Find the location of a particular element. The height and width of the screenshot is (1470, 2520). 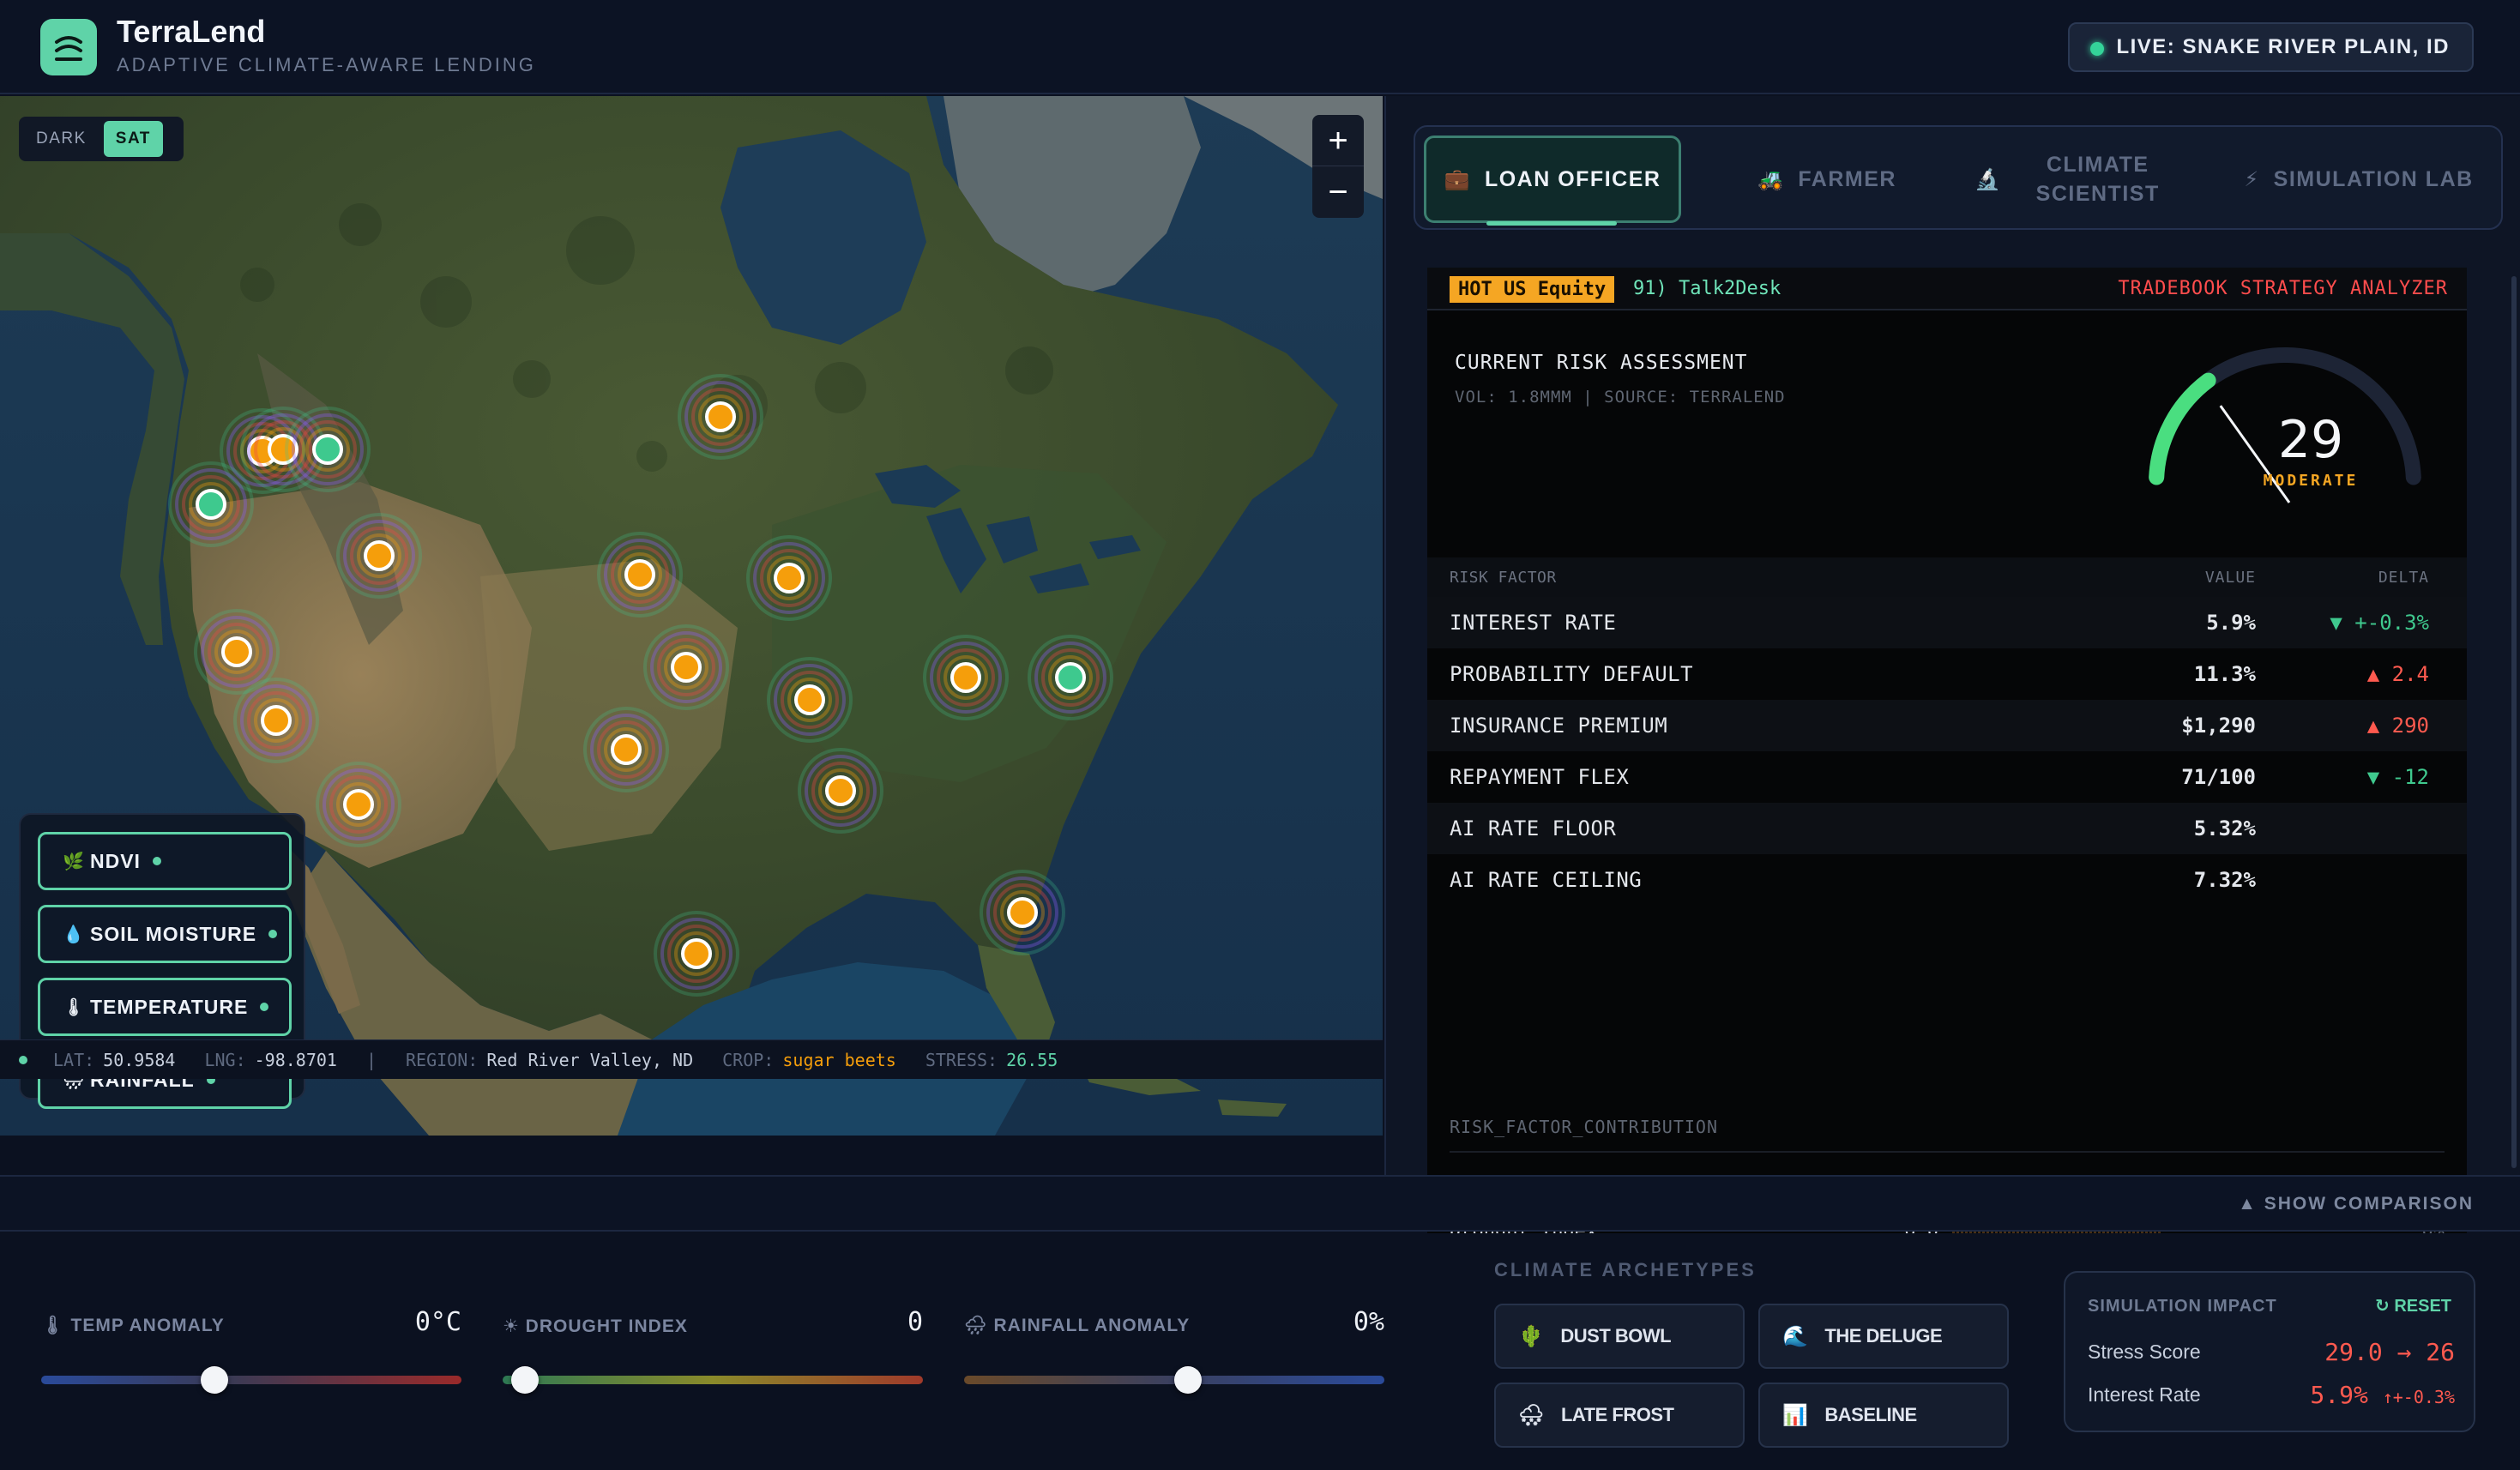

rain-cloud-icon: 🌧 is located at coordinates (979, 1325).